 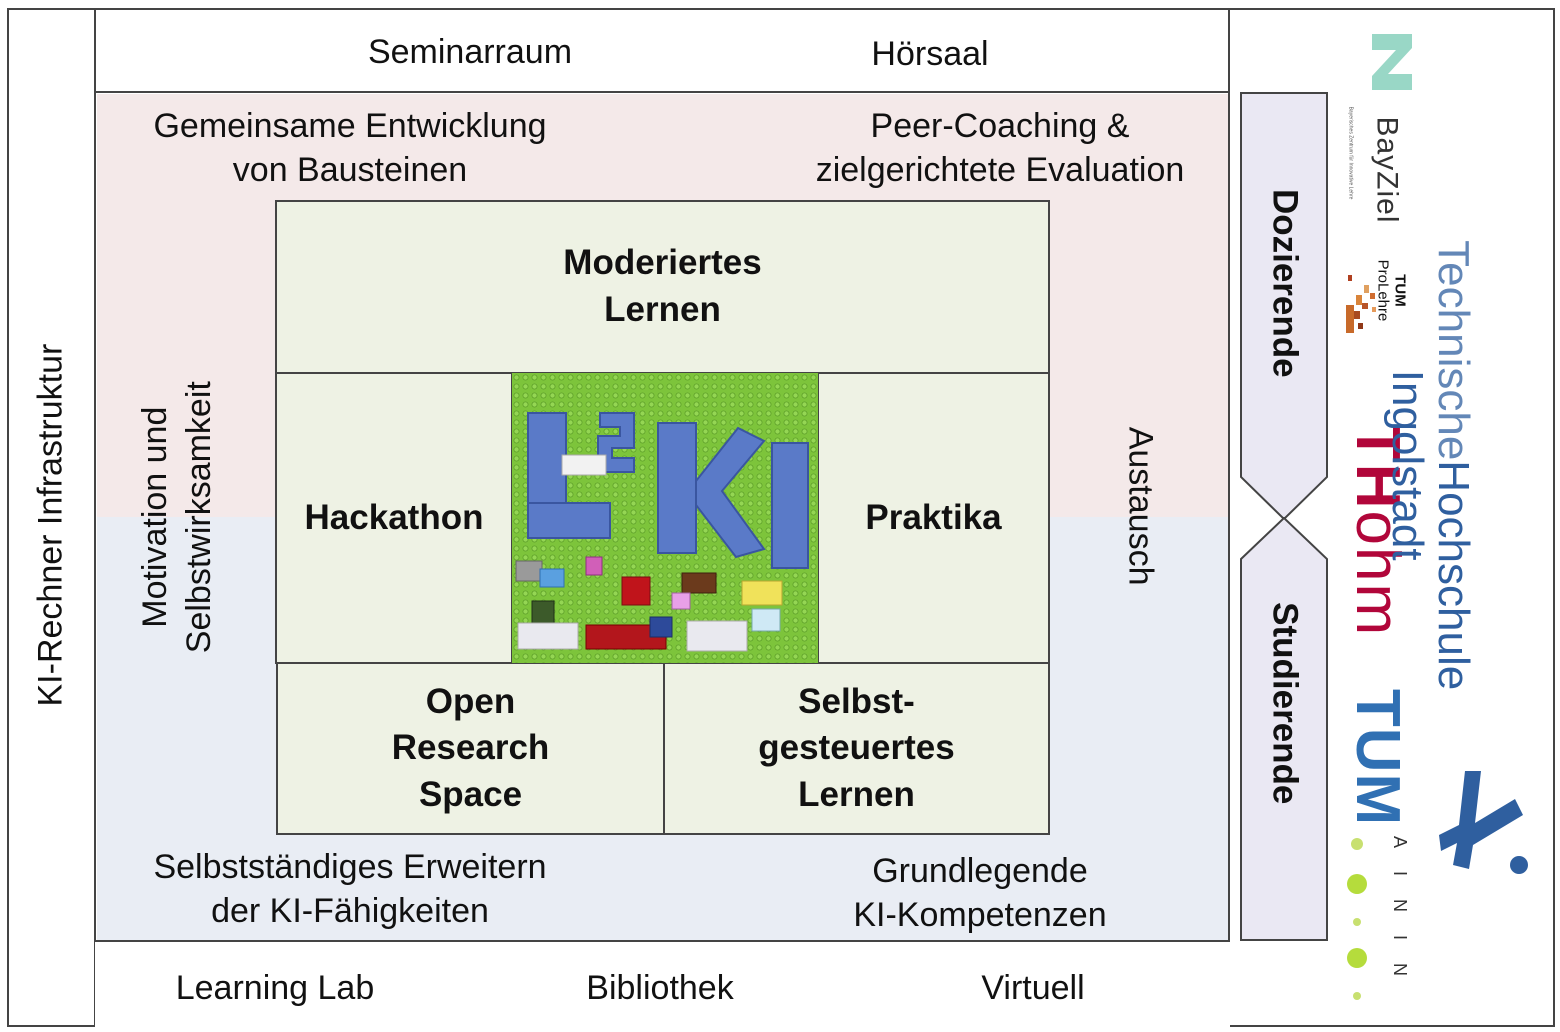 What do you see at coordinates (394, 518) in the screenshot?
I see `format-hackathon: Hackathon` at bounding box center [394, 518].